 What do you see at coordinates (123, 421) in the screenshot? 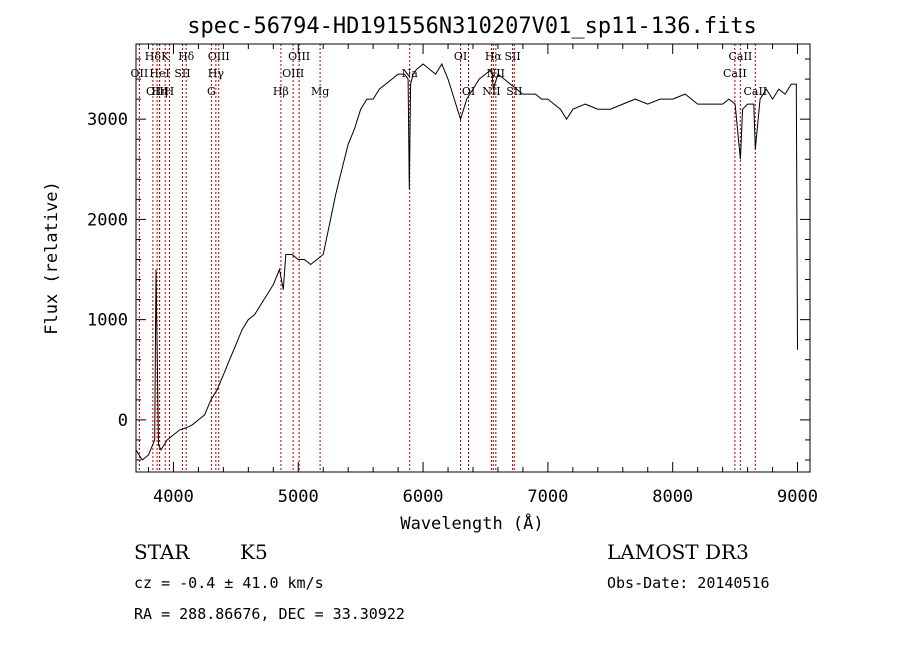
I see `y-tick-label: 0` at bounding box center [123, 421].